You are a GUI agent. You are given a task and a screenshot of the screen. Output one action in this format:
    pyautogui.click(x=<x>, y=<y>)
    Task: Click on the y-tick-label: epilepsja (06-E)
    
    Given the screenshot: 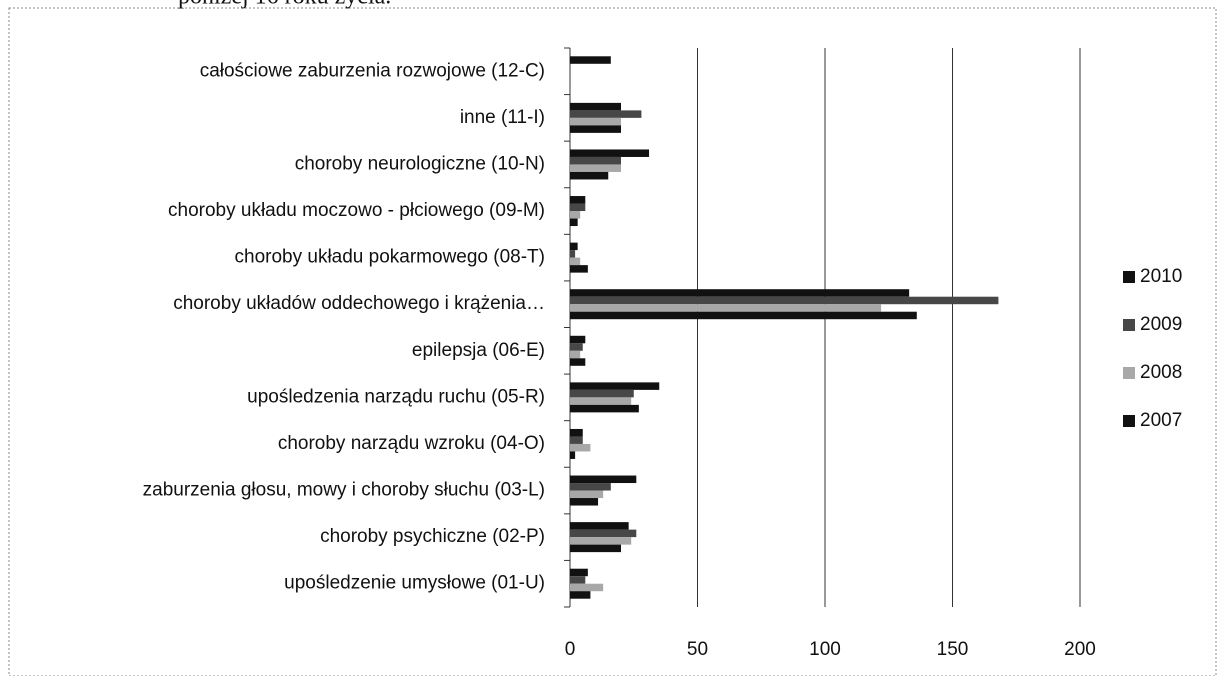 What is the action you would take?
    pyautogui.click(x=478, y=350)
    